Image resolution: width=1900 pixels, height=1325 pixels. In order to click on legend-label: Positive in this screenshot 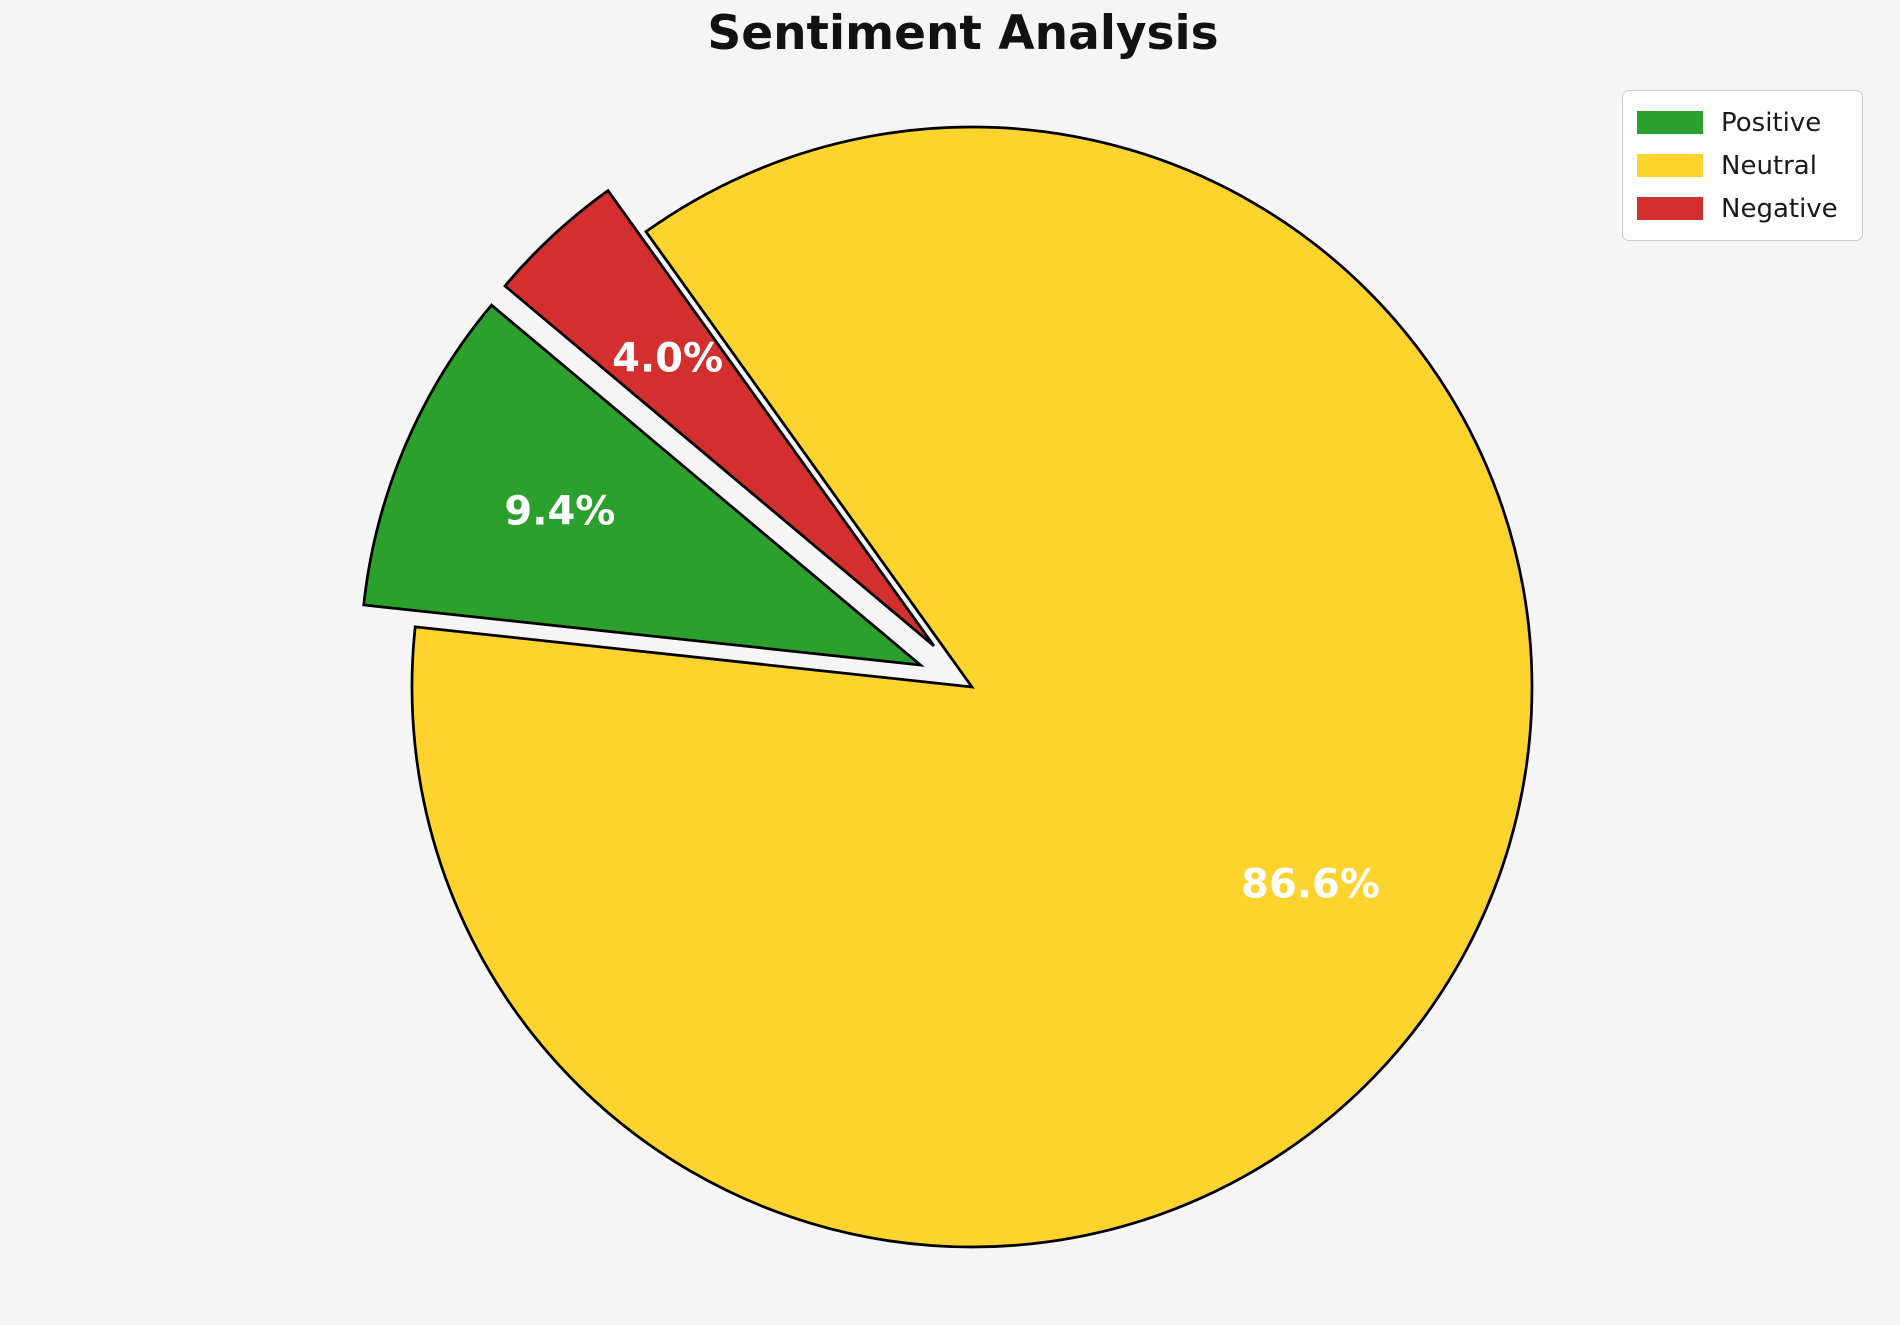, I will do `click(1771, 122)`.